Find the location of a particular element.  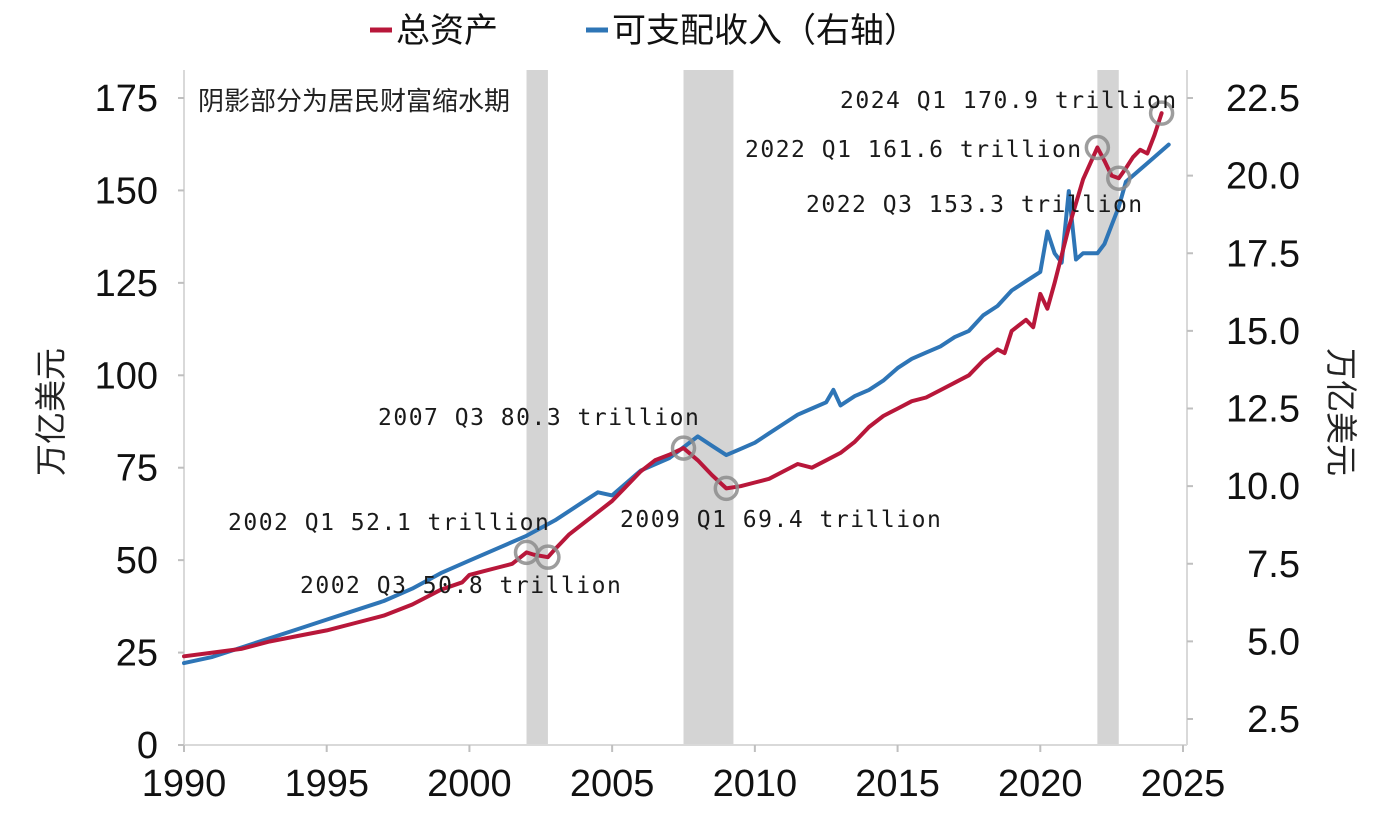

annotation-label: 2024 Q1 170.9 trillion is located at coordinates (1009, 101).